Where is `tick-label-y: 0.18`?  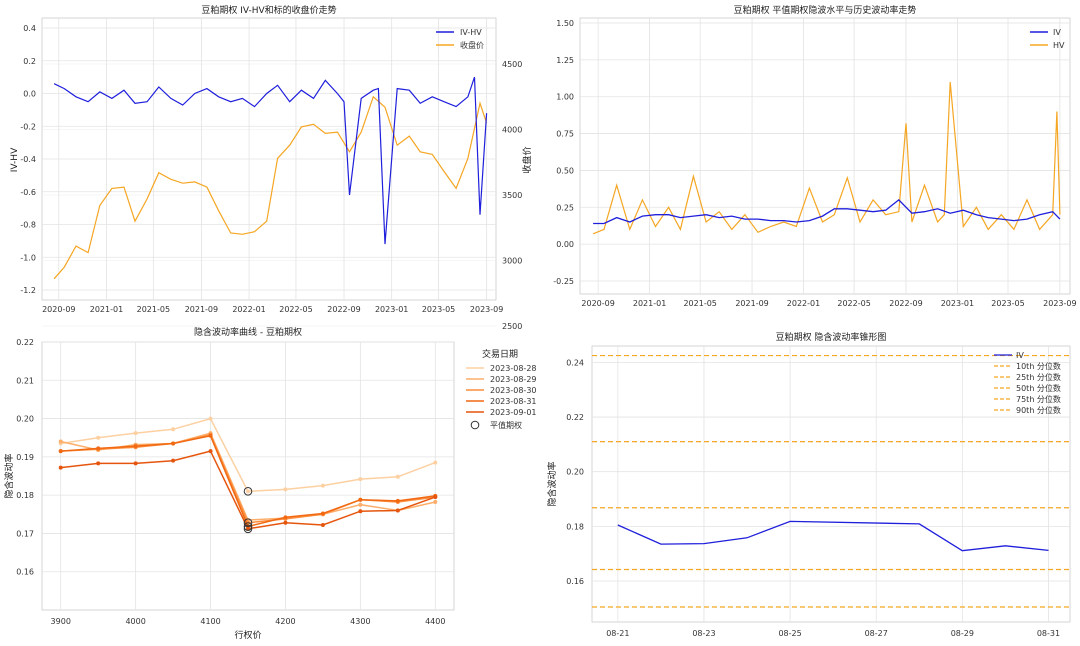
tick-label-y: 0.18 is located at coordinates (575, 526).